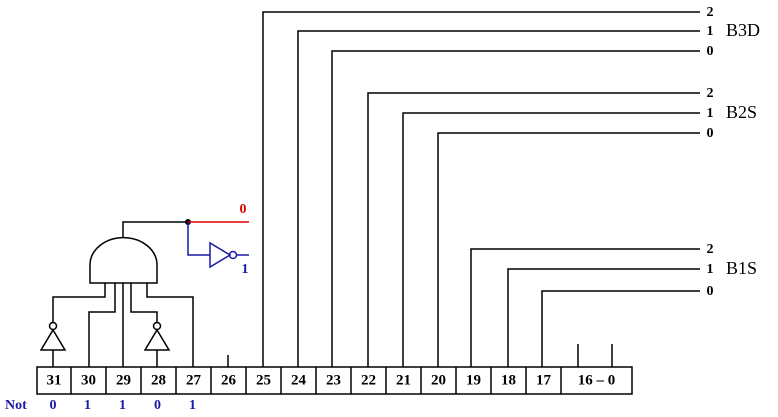 Image resolution: width=778 pixels, height=417 pixels. Describe the element at coordinates (263, 380) in the screenshot. I see `cell-label: 25` at that location.